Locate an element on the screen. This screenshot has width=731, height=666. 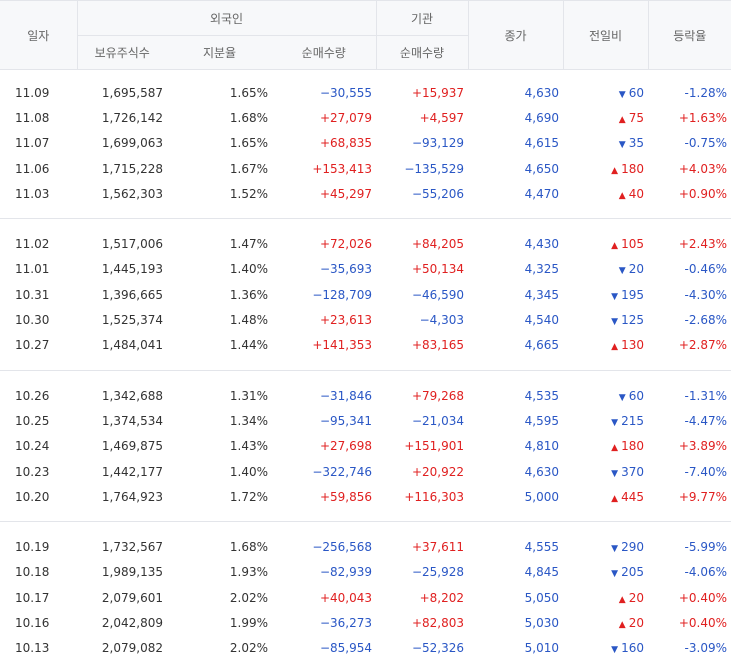
row-holdings: 1,732,567 is located at coordinates (132, 547).